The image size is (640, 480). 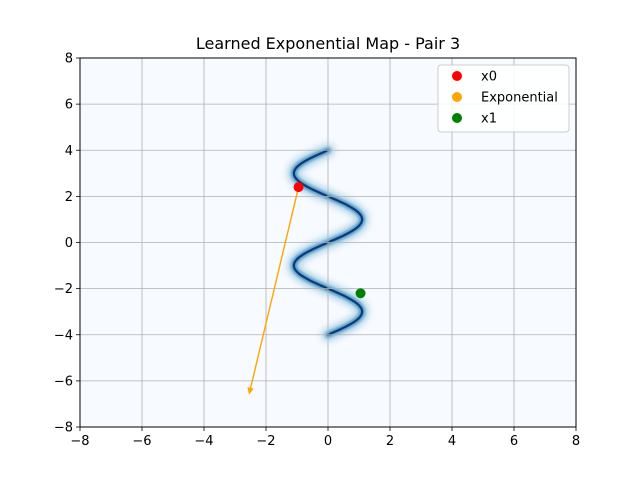 I want to click on x-tick-label: −4, so click(x=203, y=441).